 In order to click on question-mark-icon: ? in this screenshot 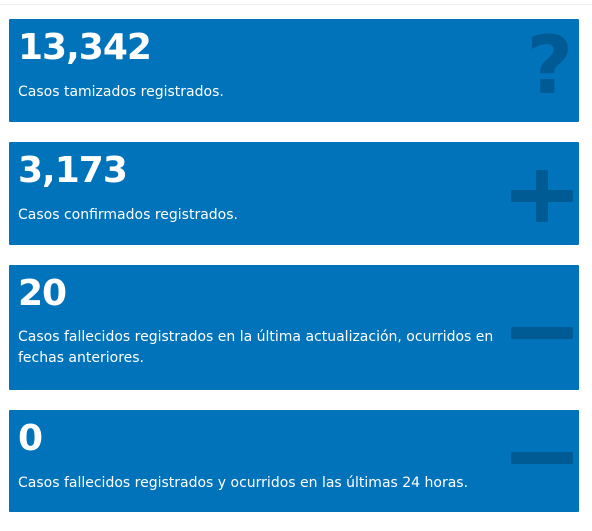, I will do `click(549, 65)`.